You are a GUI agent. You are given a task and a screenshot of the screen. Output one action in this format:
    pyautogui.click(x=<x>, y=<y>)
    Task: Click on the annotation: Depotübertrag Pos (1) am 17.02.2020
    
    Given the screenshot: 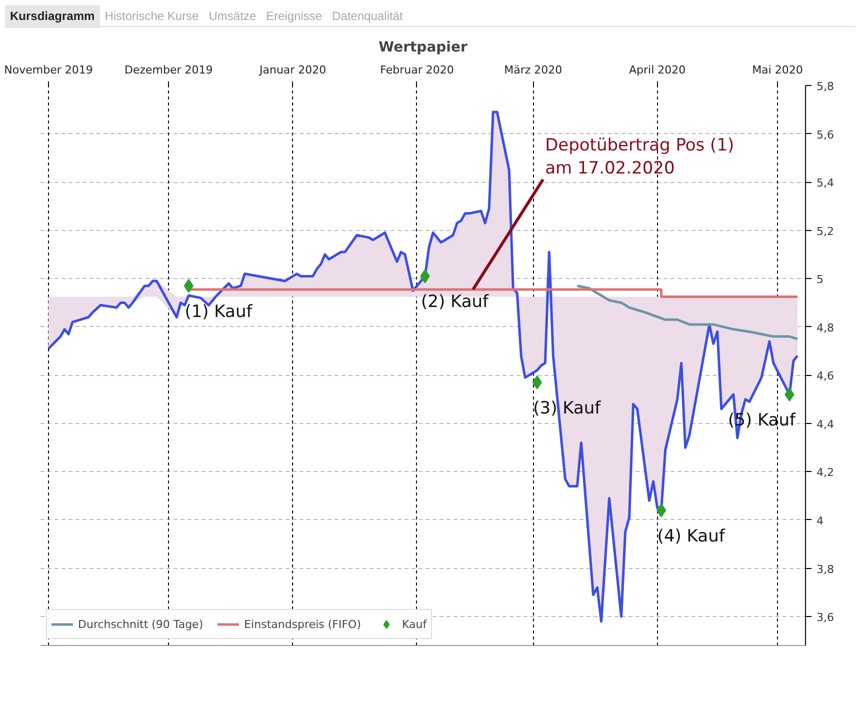 What is the action you would take?
    pyautogui.click(x=639, y=156)
    